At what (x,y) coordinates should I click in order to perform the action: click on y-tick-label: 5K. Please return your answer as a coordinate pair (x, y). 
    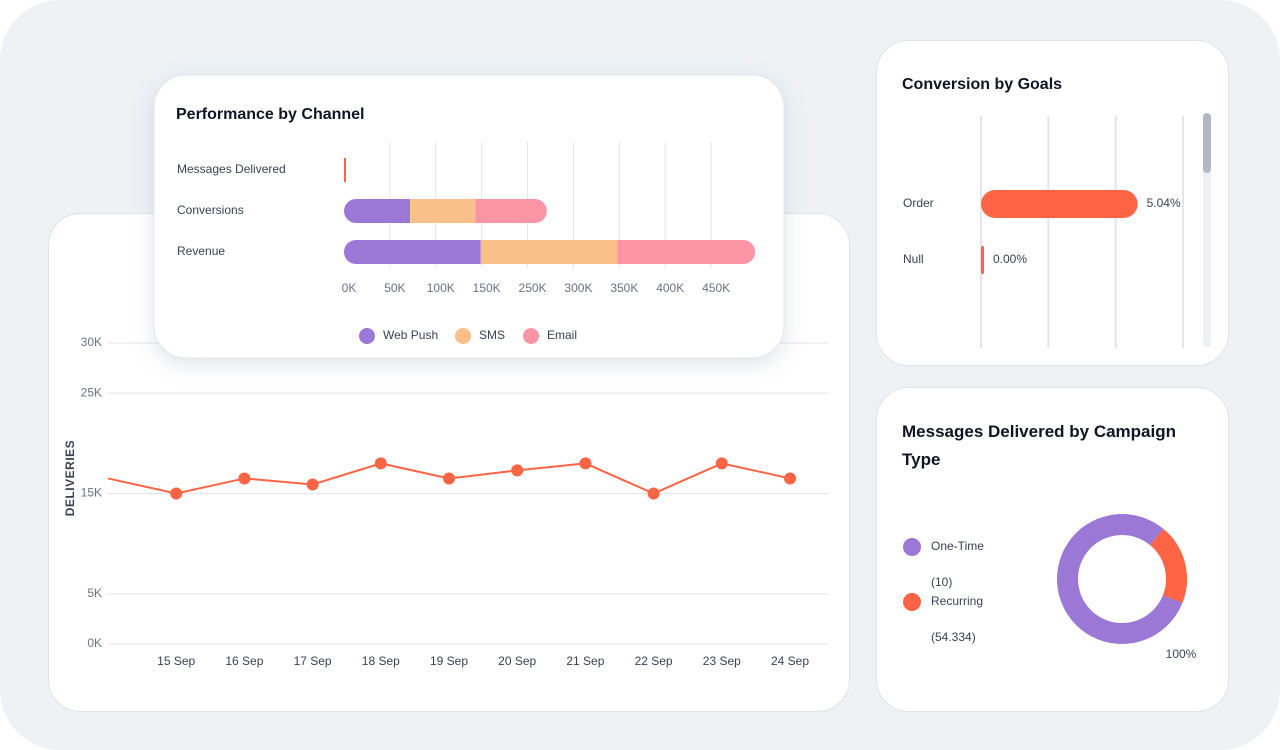
    Looking at the image, I should click on (94, 593).